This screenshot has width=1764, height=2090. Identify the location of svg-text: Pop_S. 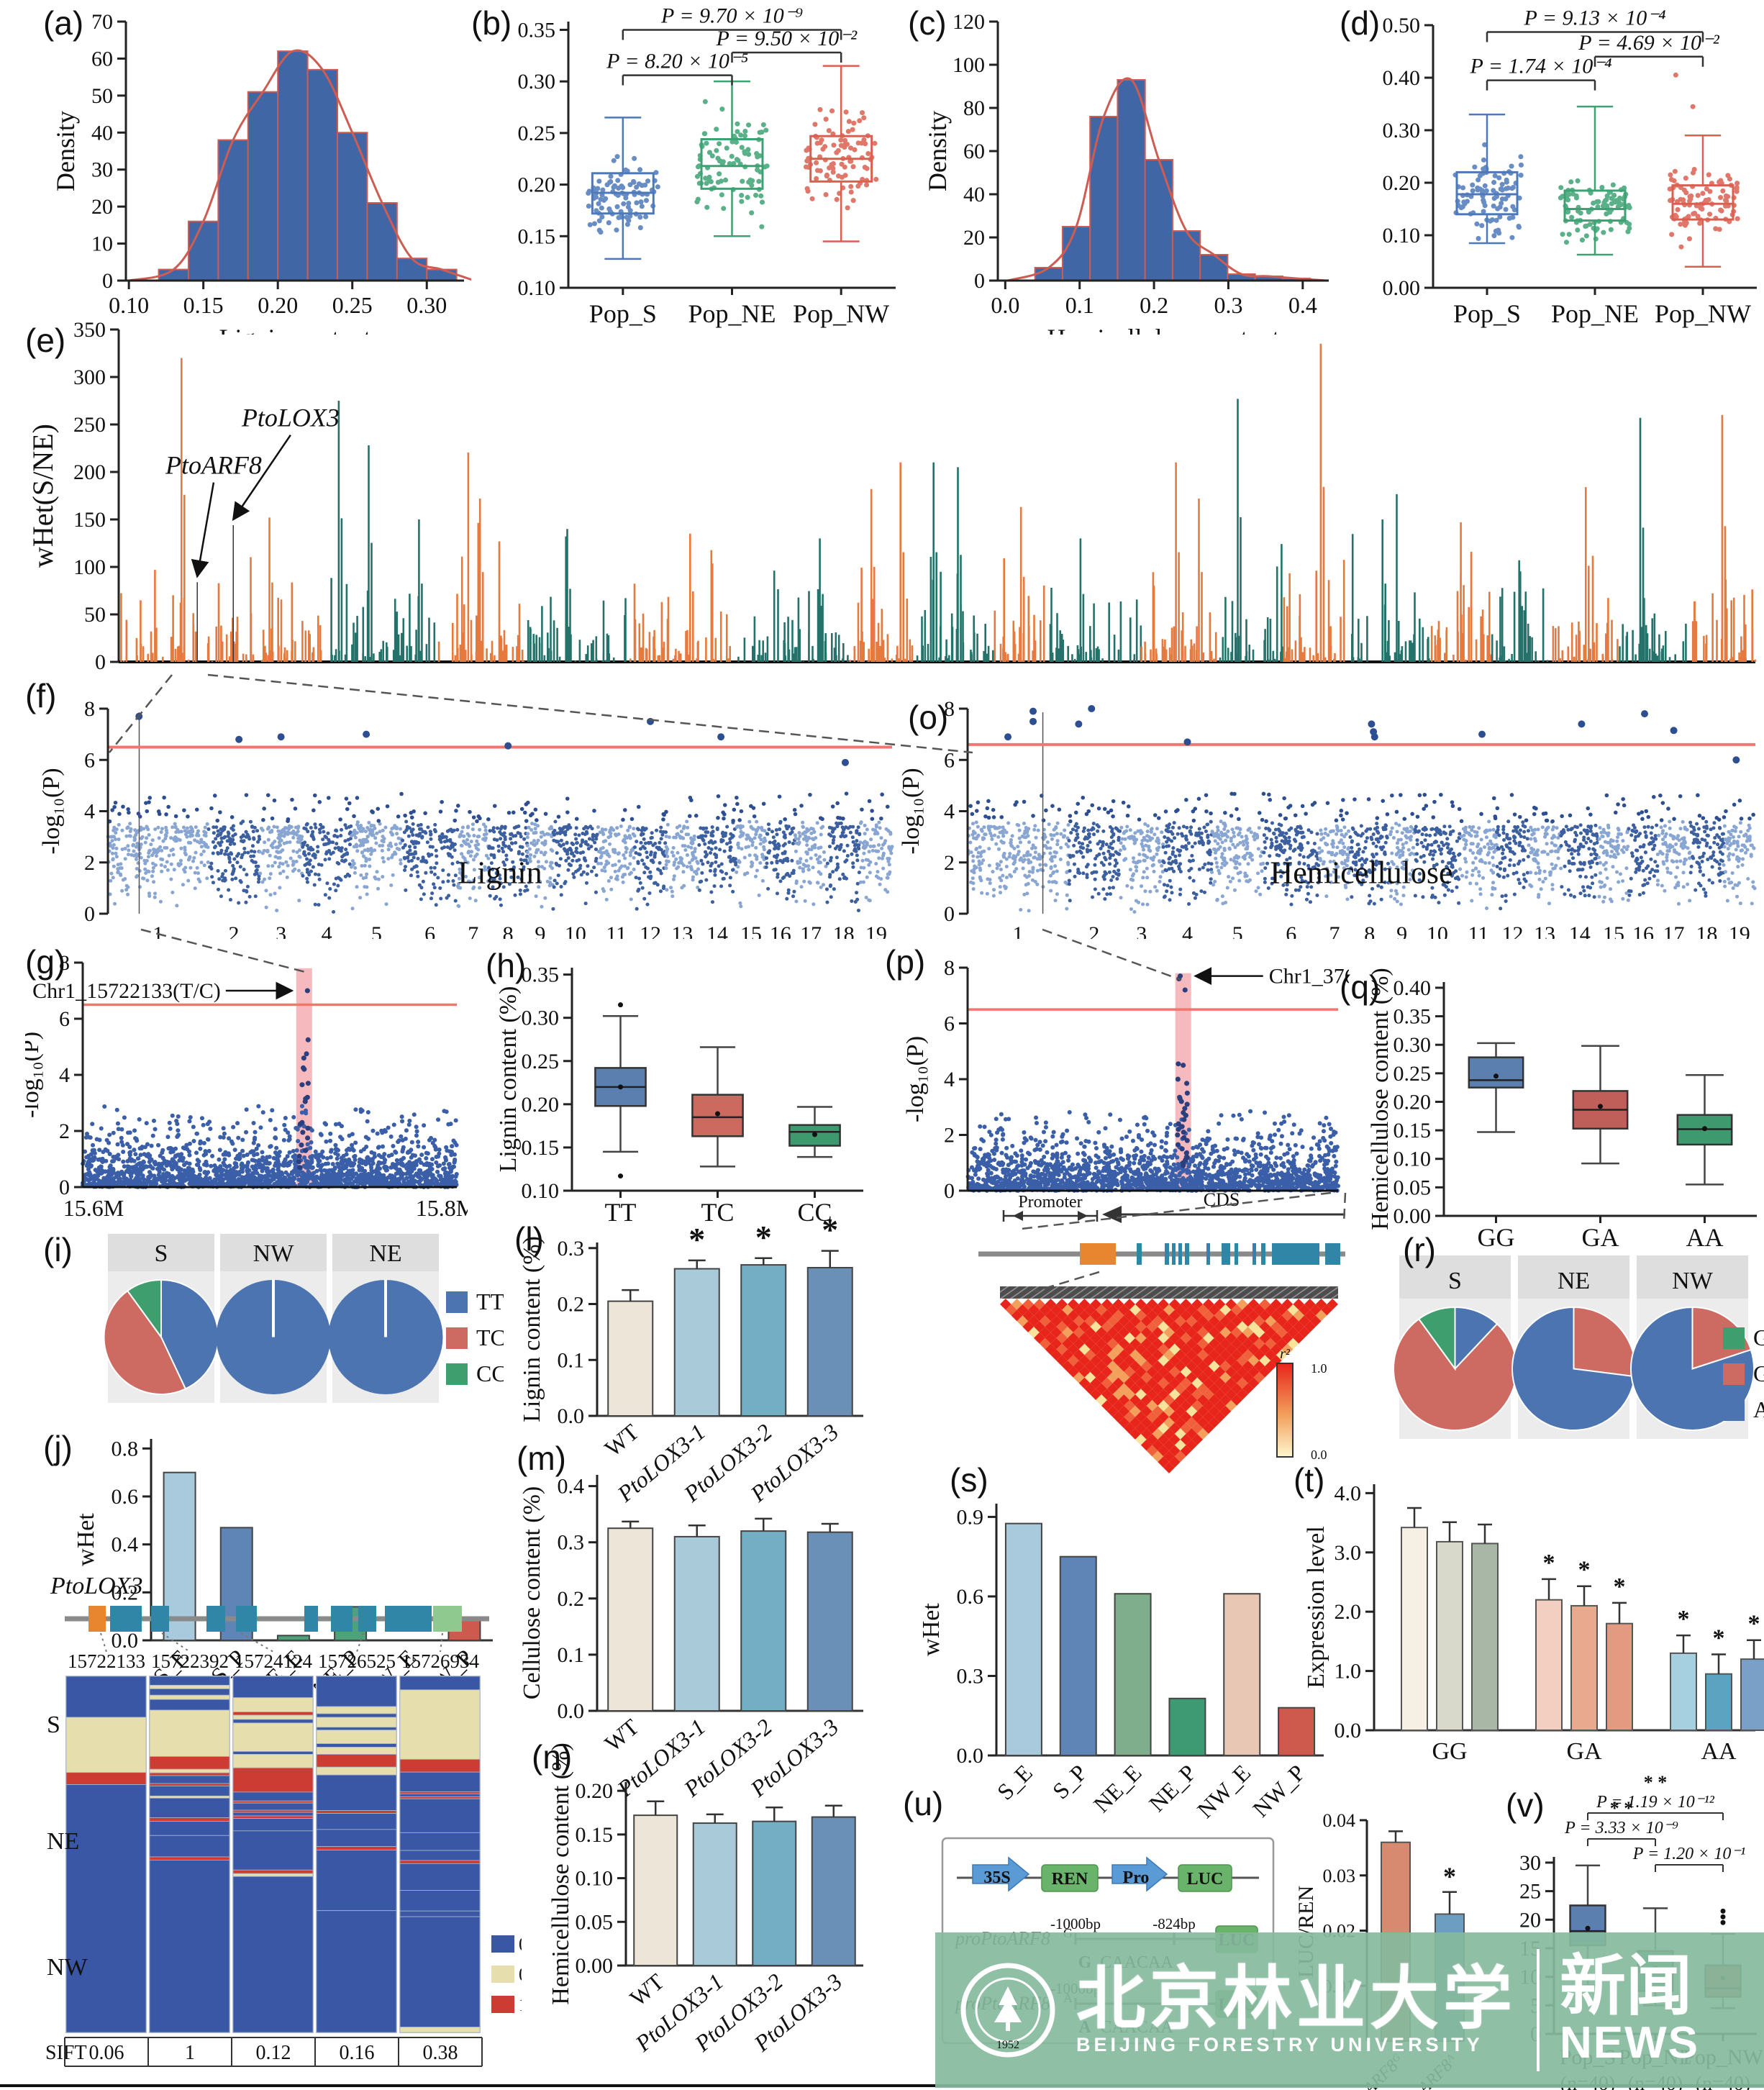
(623, 313).